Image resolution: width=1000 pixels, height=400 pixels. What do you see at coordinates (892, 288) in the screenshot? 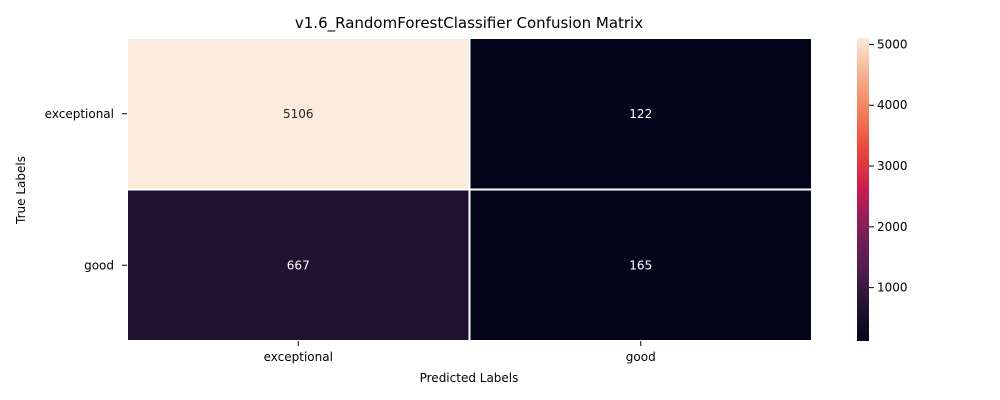
I see `colorbar-tick-label: 1000` at bounding box center [892, 288].